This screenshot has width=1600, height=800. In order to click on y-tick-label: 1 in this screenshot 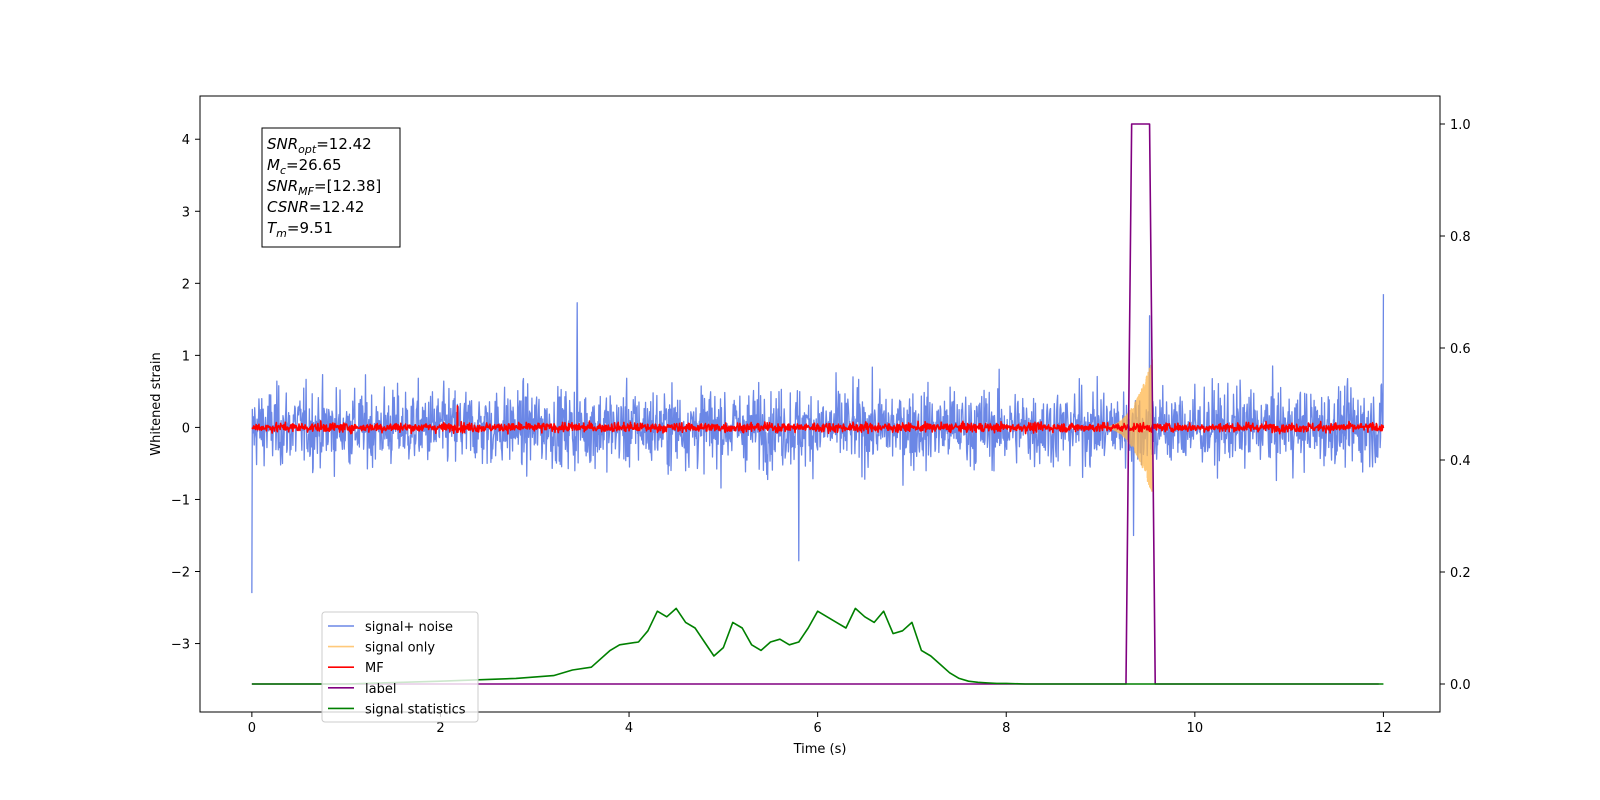, I will do `click(186, 356)`.